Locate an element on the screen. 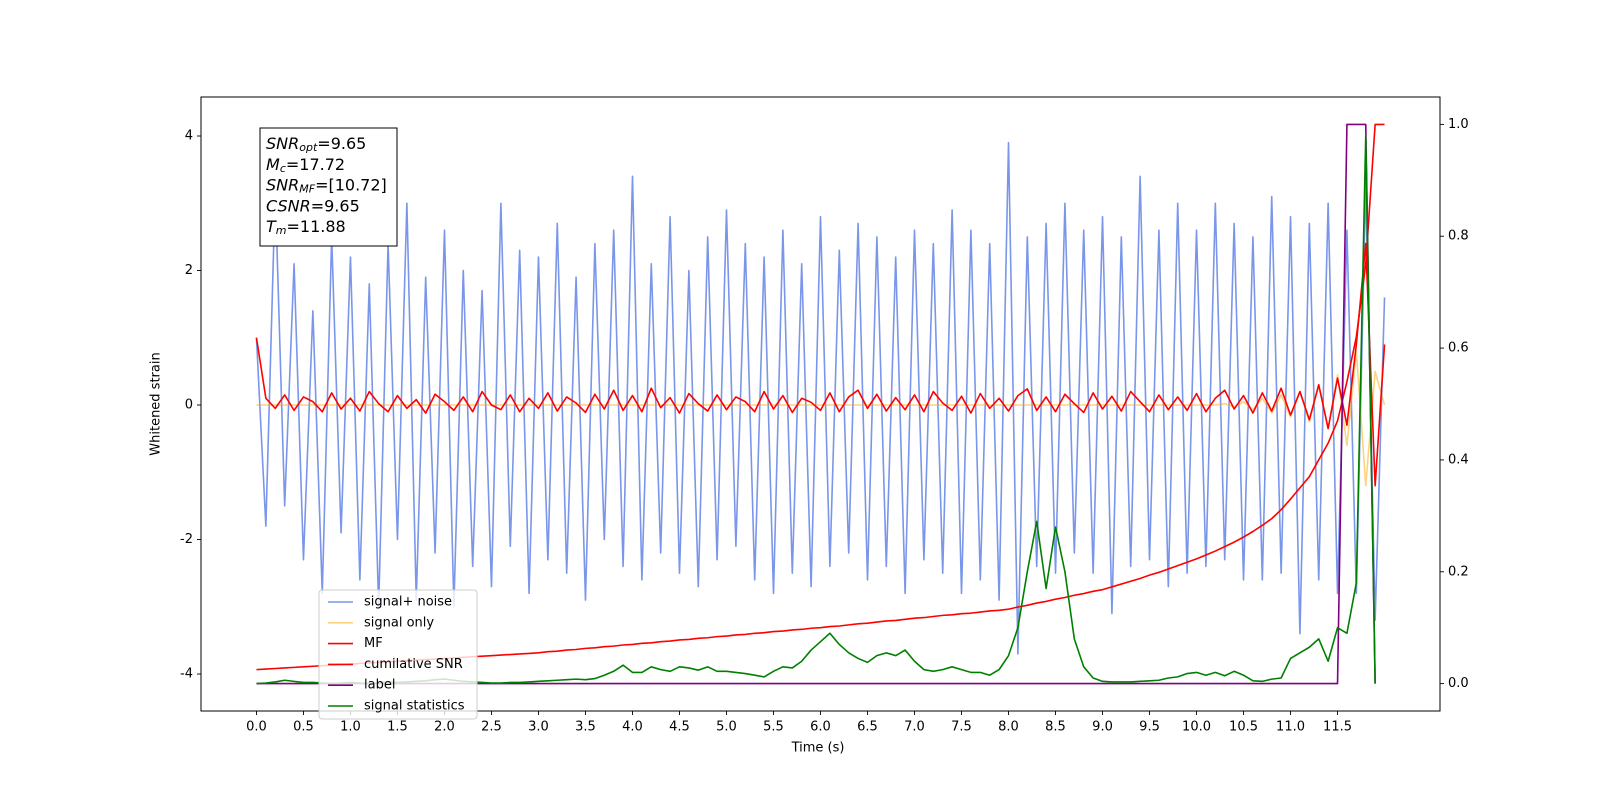 The width and height of the screenshot is (1600, 800). legend-label: label is located at coordinates (379, 685).